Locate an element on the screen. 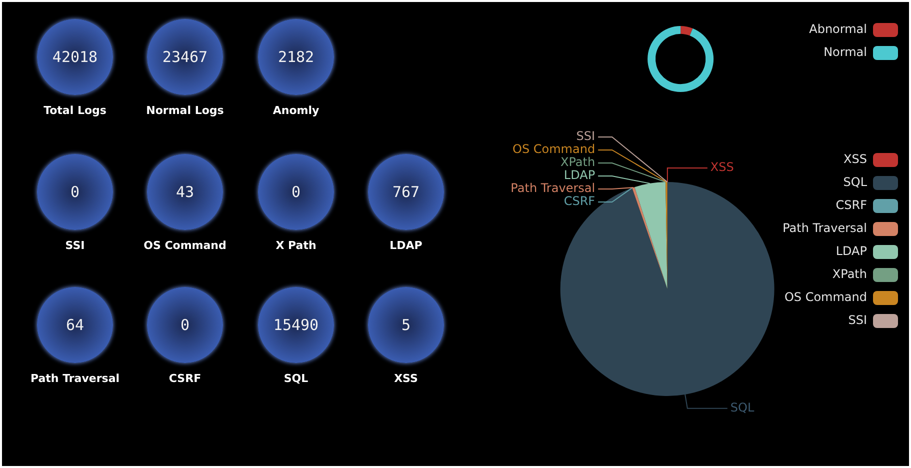 Image resolution: width=911 pixels, height=468 pixels. slice-label: SQL is located at coordinates (742, 407).